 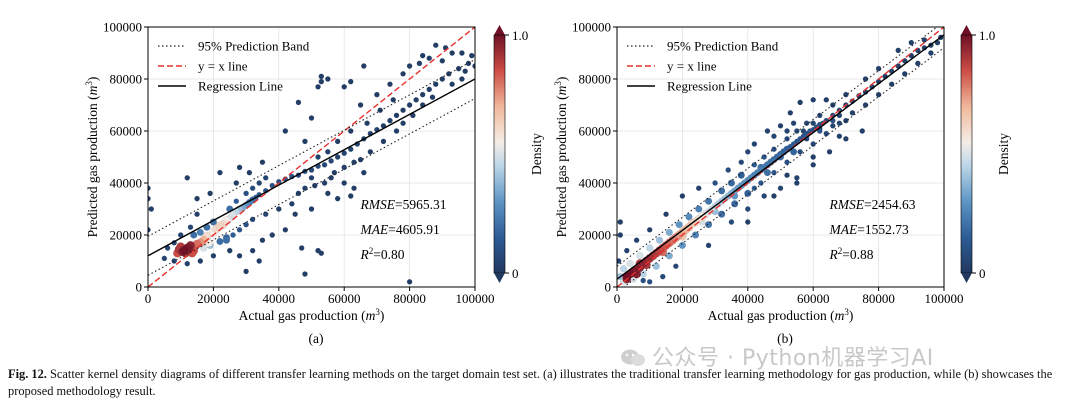 What do you see at coordinates (403, 204) in the screenshot?
I see `metric-text: RMSE=5965.31` at bounding box center [403, 204].